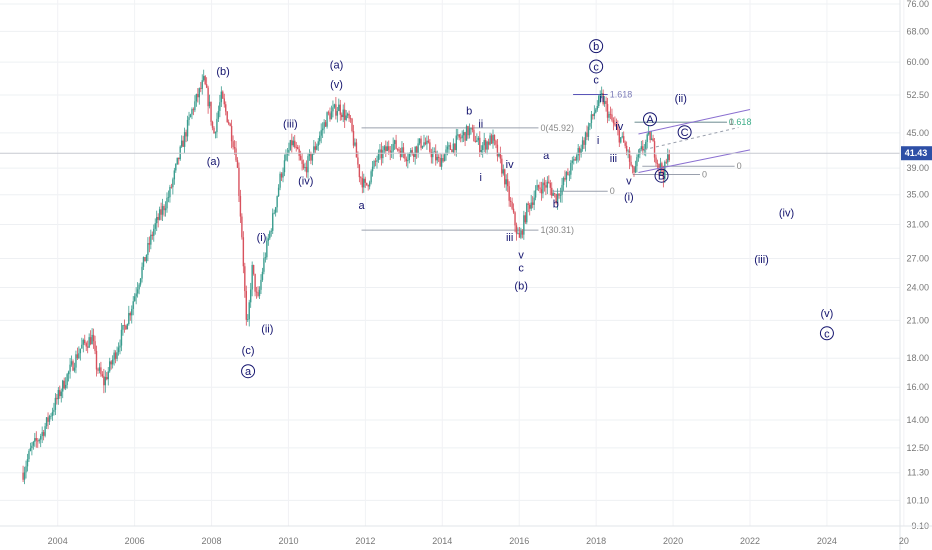 Image resolution: width=932 pixels, height=550 pixels. I want to click on x-tick-label: 2024, so click(827, 541).